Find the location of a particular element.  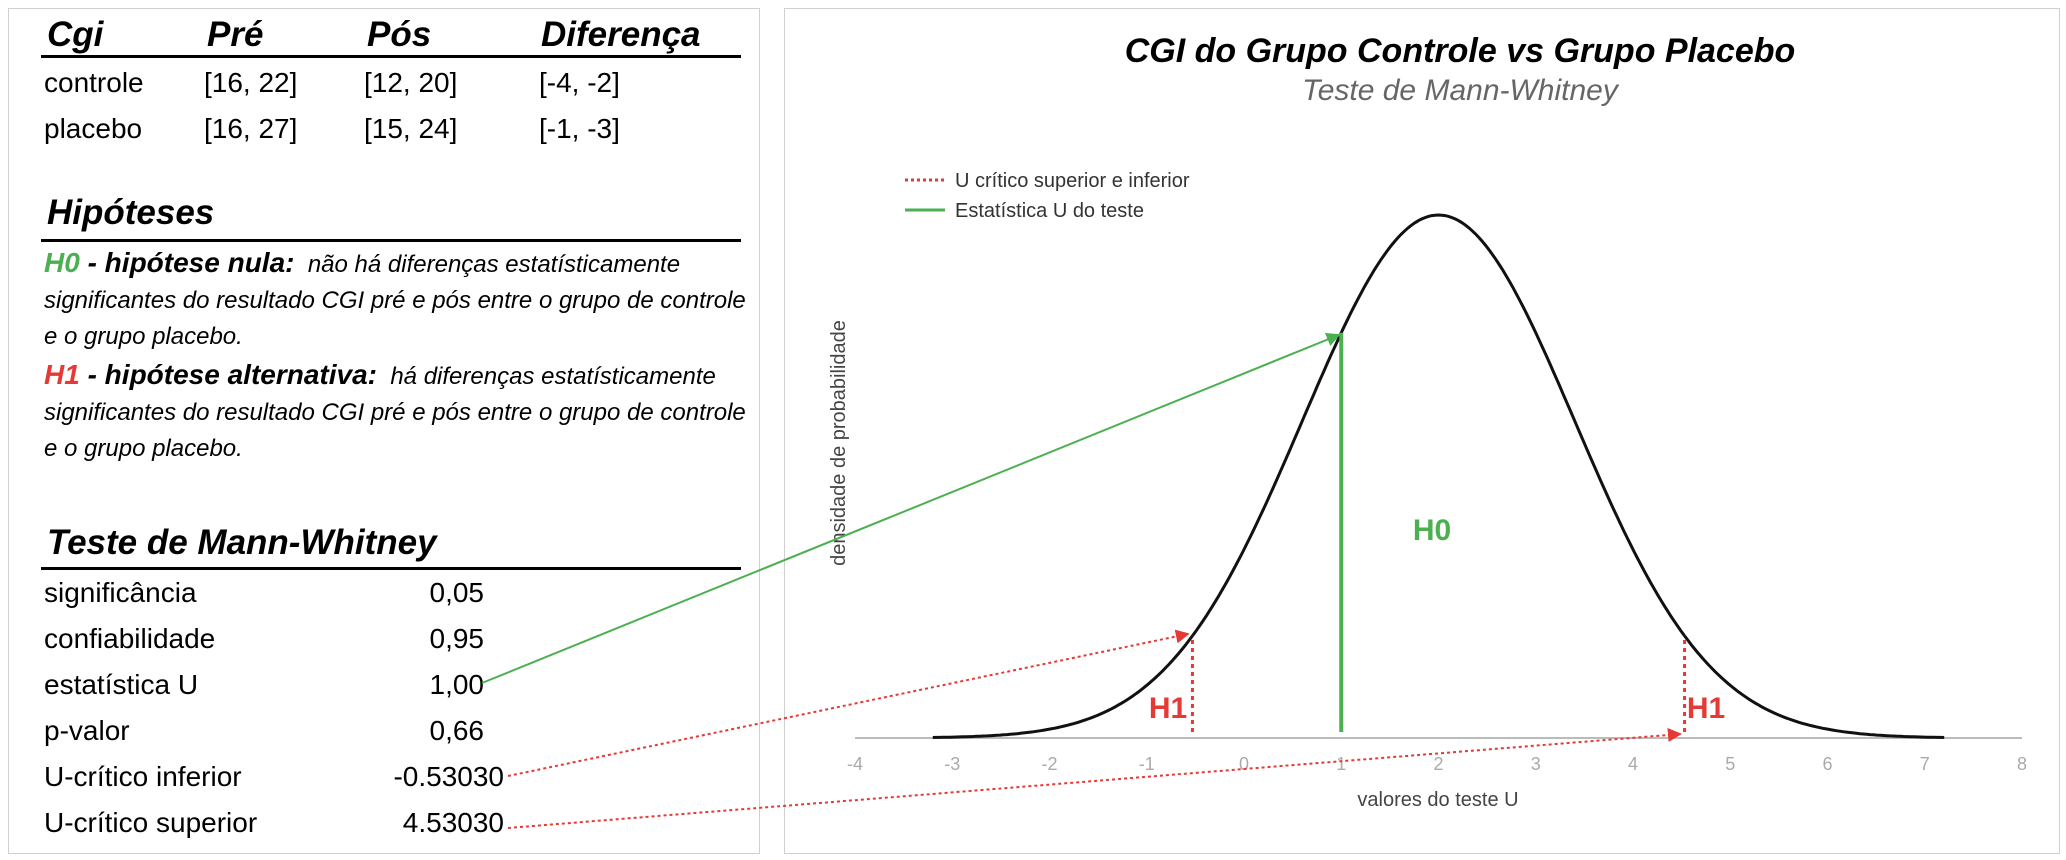

cgi-header-3: Diferença is located at coordinates (621, 34).